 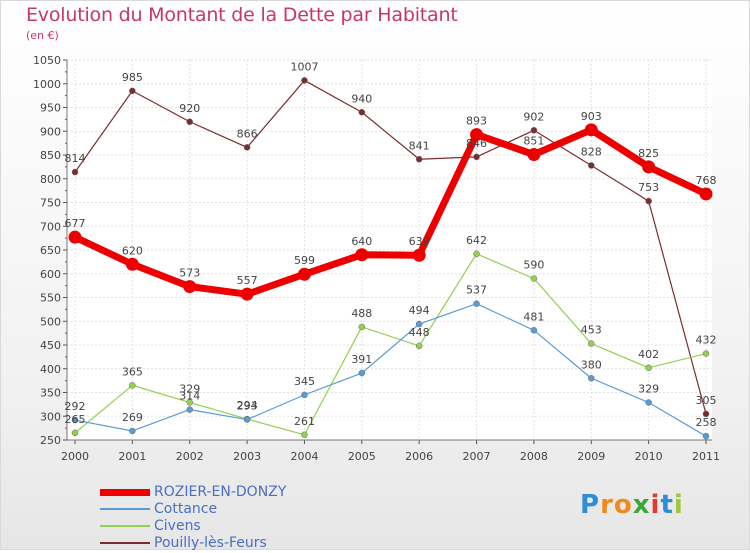 I want to click on data-label: 365, so click(x=132, y=371).